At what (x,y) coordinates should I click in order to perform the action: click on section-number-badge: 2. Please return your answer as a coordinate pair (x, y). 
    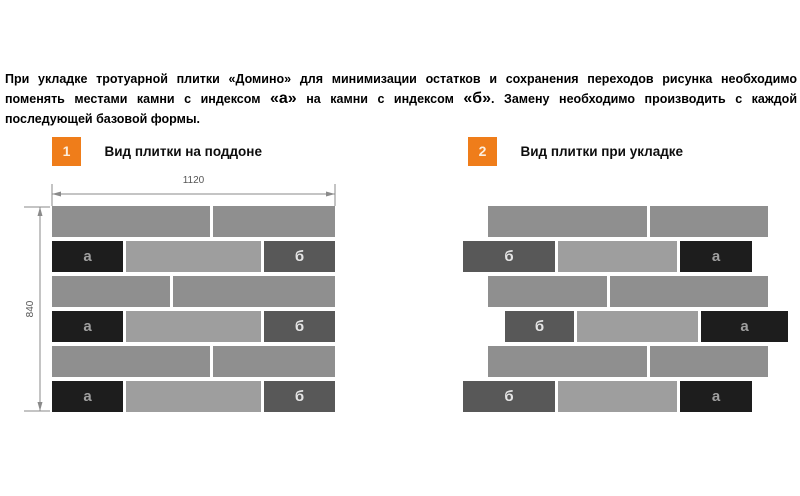
    Looking at the image, I should click on (482, 151).